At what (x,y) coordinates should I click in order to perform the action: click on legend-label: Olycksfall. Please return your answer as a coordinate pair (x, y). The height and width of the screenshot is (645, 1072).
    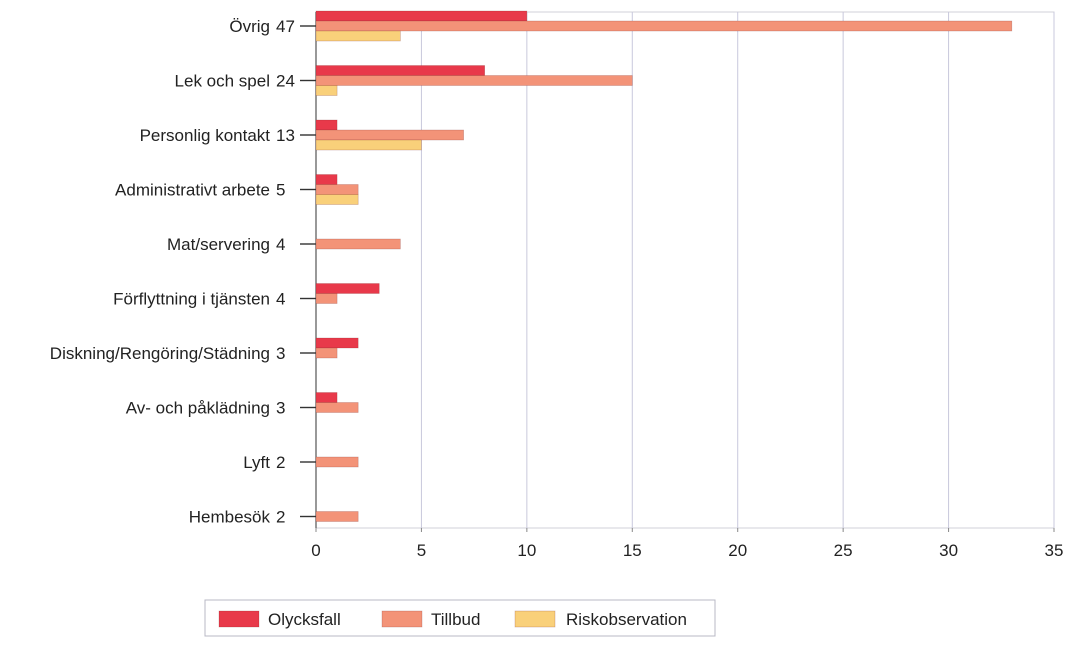
    Looking at the image, I should click on (304, 619).